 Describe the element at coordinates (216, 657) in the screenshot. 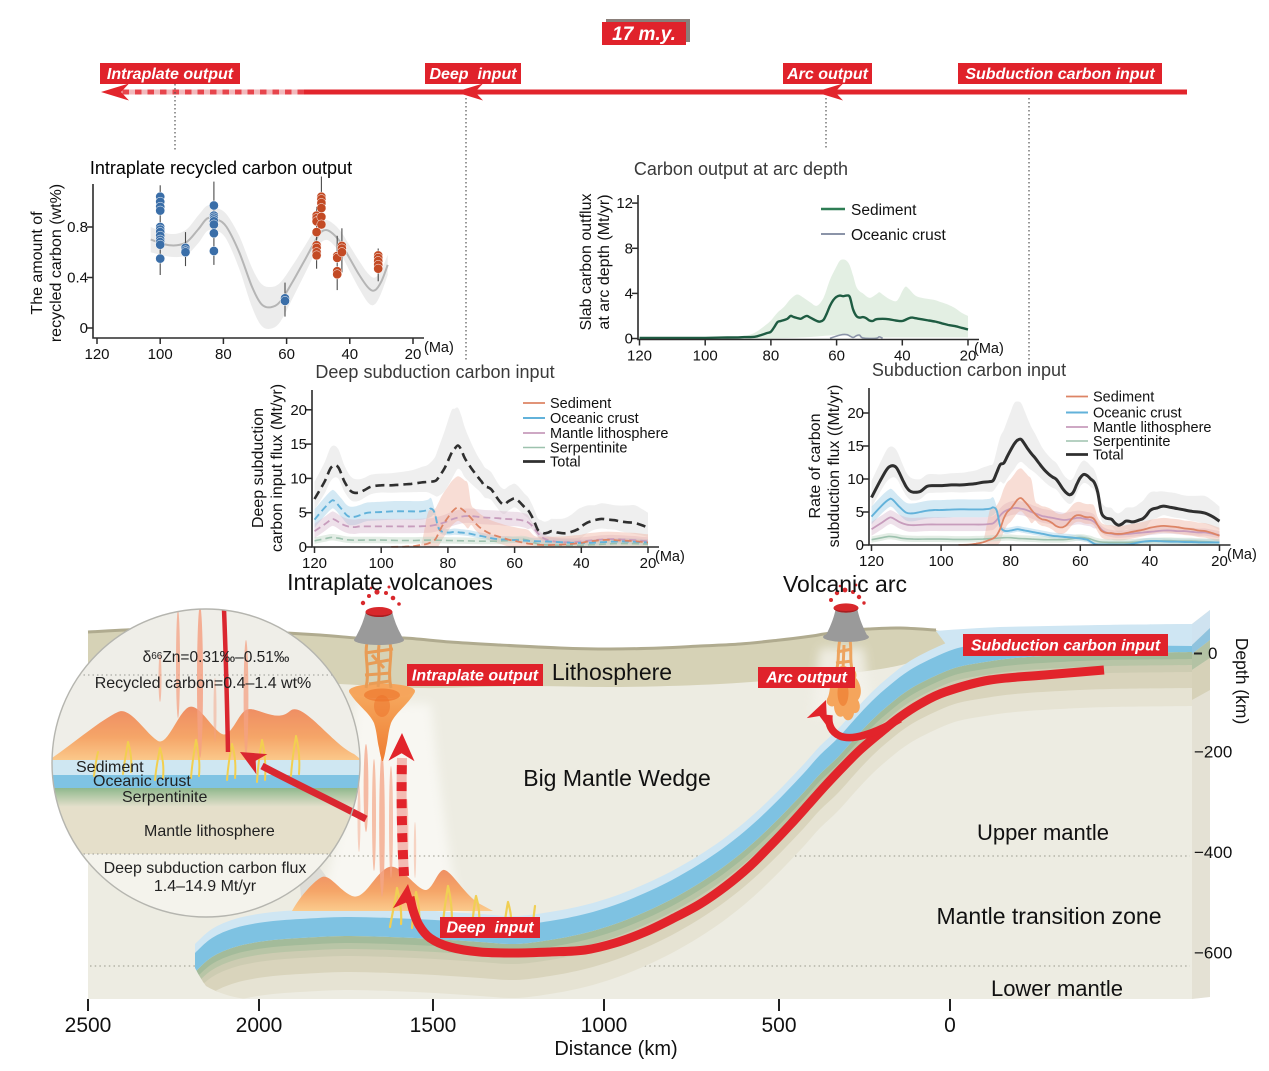

I see `svg-text: δ66Zn=0.31‰–0.51‰` at that location.